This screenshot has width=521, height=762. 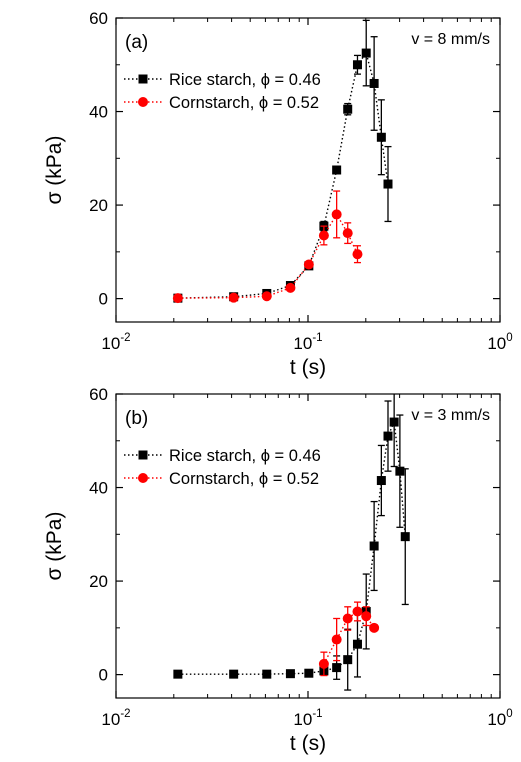 What do you see at coordinates (450, 415) in the screenshot?
I see `velocity-annotation: v = 3 mm/s` at bounding box center [450, 415].